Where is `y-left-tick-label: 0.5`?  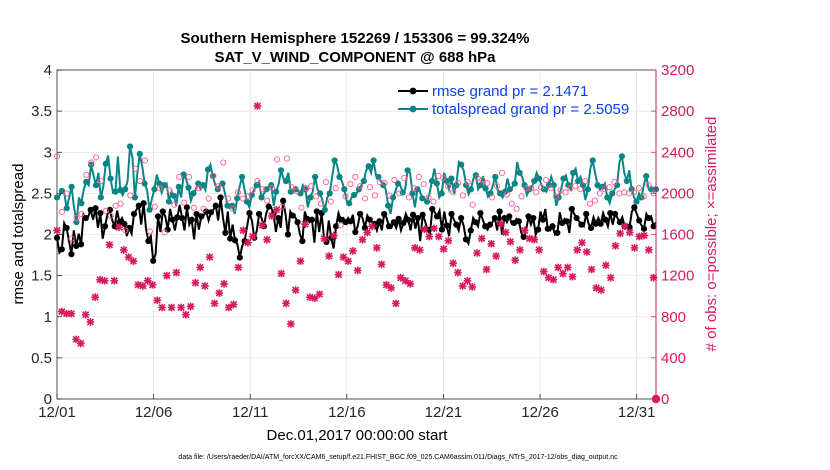 y-left-tick-label: 0.5 is located at coordinates (41, 358).